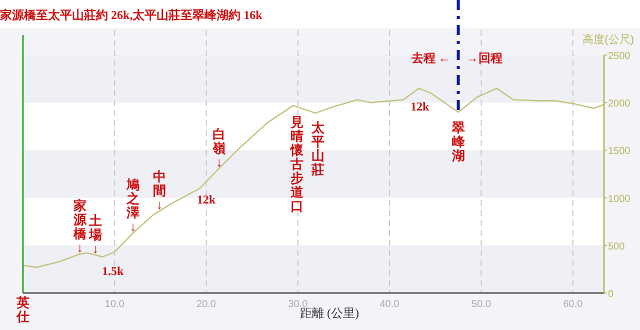  Describe the element at coordinates (619, 104) in the screenshot. I see `y-tick-label: 2000` at that location.